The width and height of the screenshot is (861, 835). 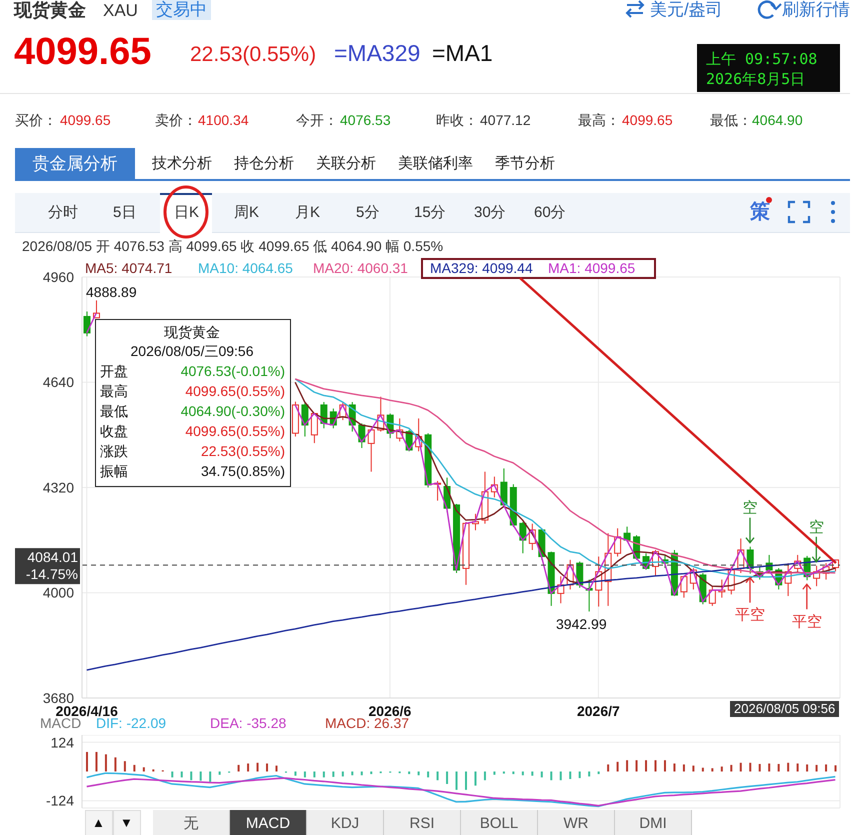 I want to click on text: 4076.53, so click(x=365, y=120).